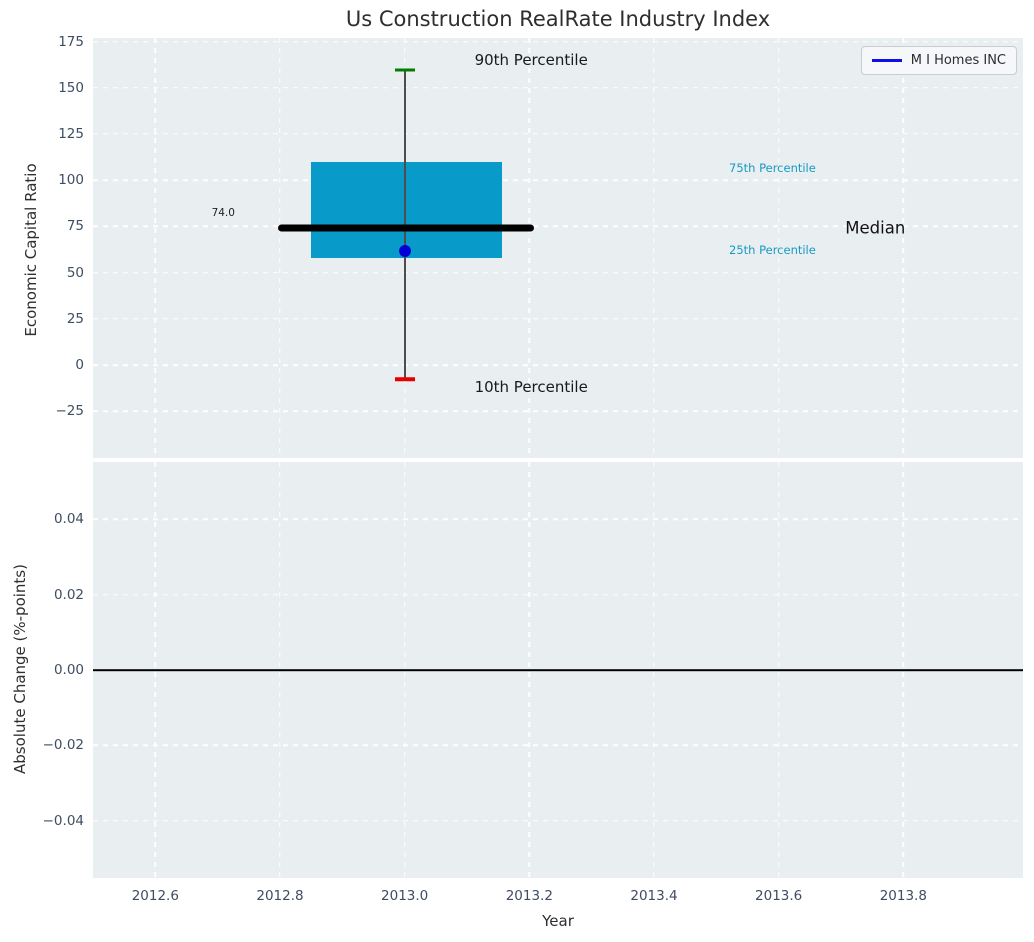 This screenshot has width=1034, height=942. What do you see at coordinates (772, 168) in the screenshot?
I see `p75-label: 75th Percentile` at bounding box center [772, 168].